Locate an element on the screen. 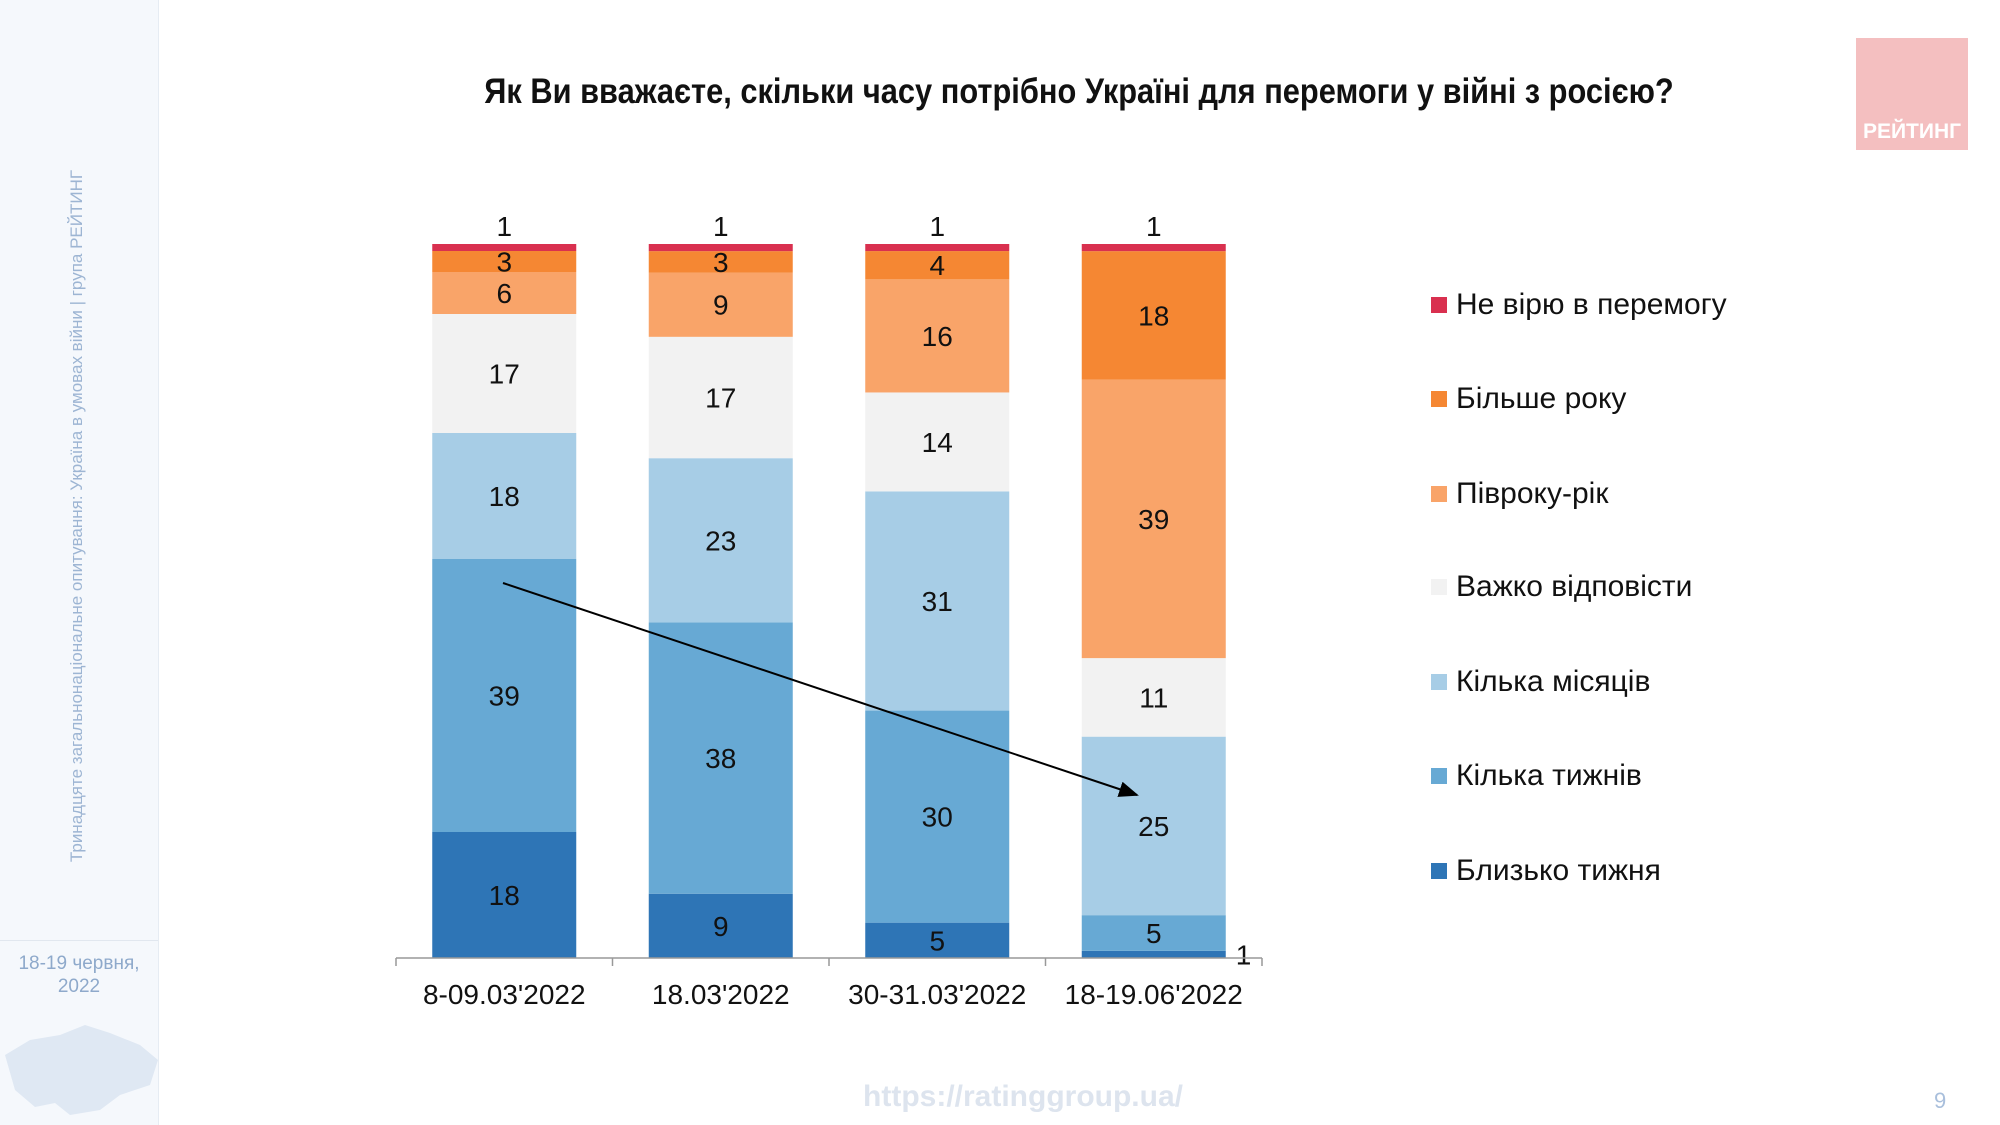  data-label: 25 is located at coordinates (1153, 826).